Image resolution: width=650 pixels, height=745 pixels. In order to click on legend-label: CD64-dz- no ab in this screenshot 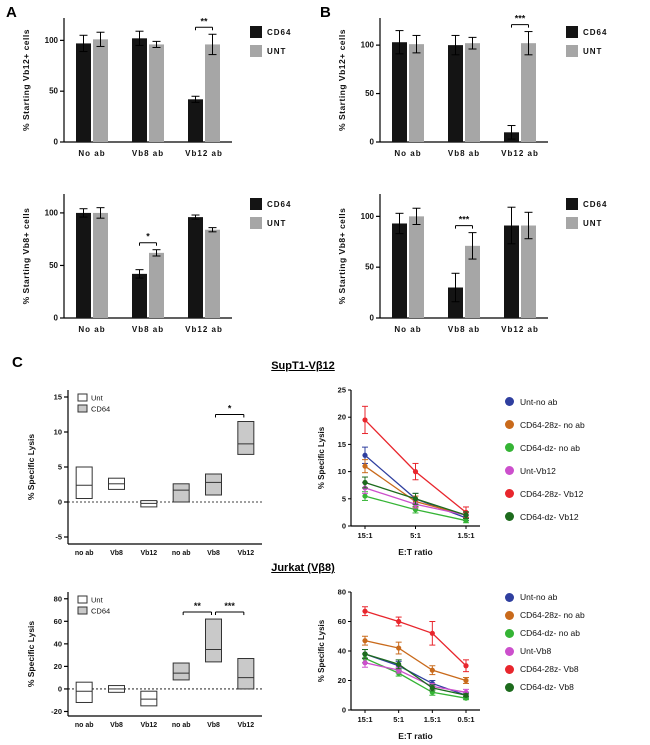, I will do `click(550, 633)`.